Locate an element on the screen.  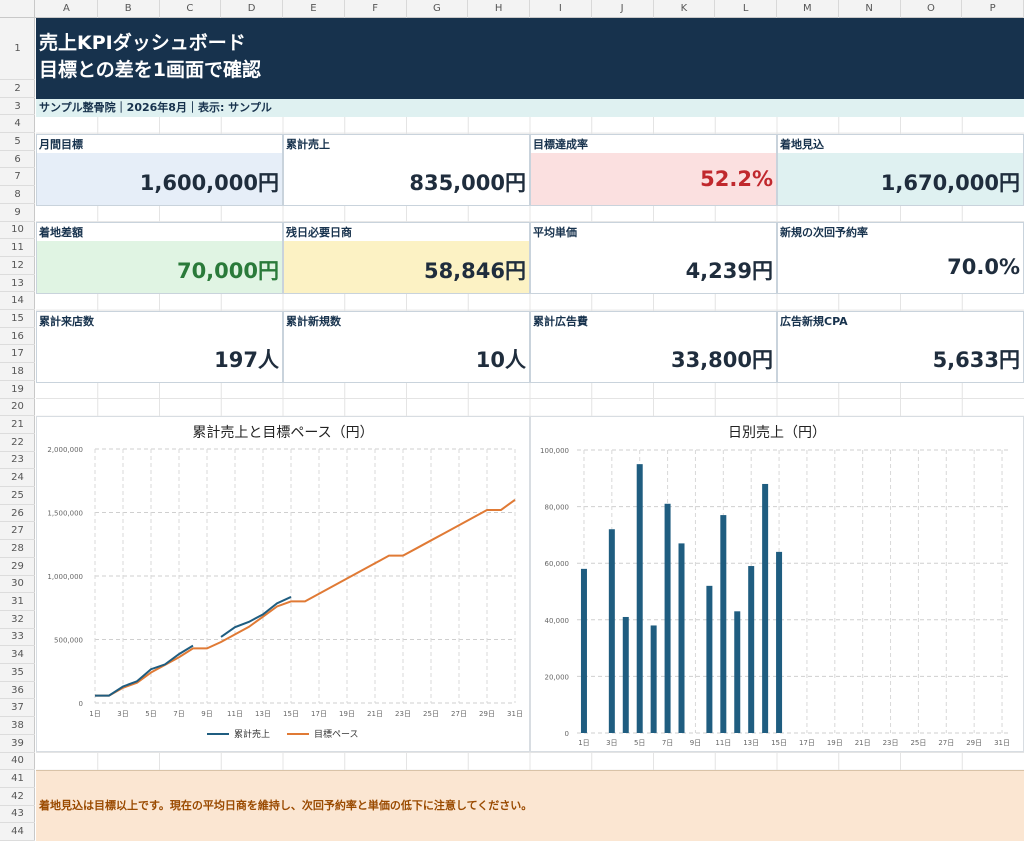
row-header-20: 20 is located at coordinates (17, 408).